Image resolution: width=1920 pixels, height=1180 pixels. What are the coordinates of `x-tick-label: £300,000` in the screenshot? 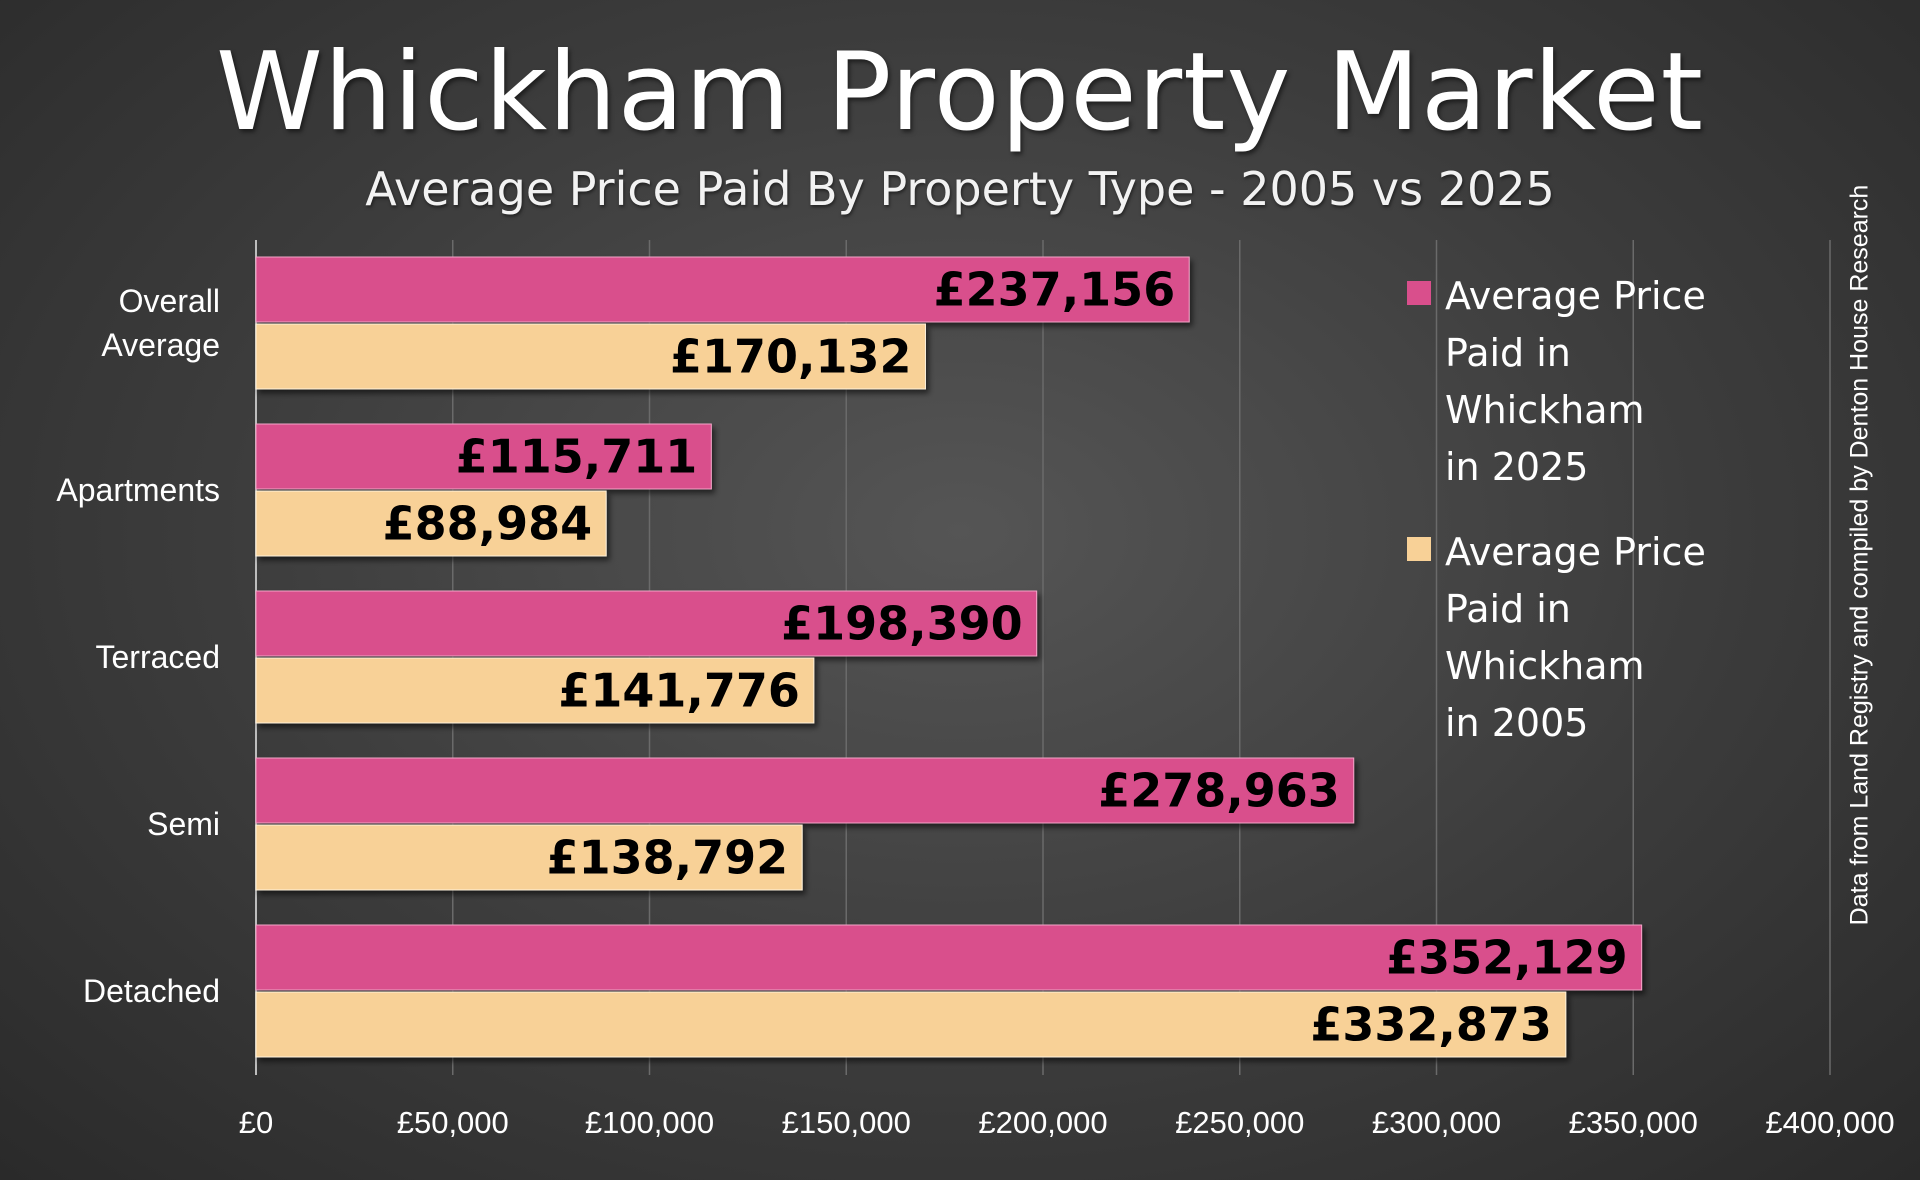 It's located at (1436, 1122).